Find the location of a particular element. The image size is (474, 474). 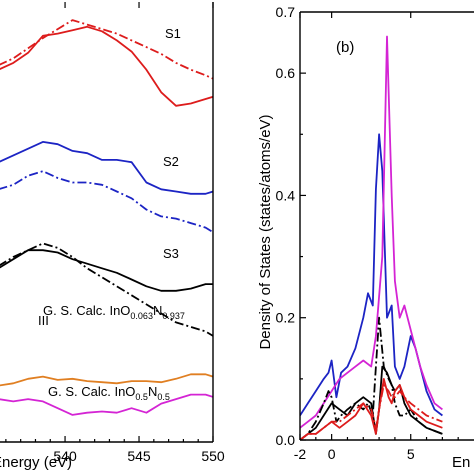

left-x-tick-label-1: 545 is located at coordinates (139, 456).